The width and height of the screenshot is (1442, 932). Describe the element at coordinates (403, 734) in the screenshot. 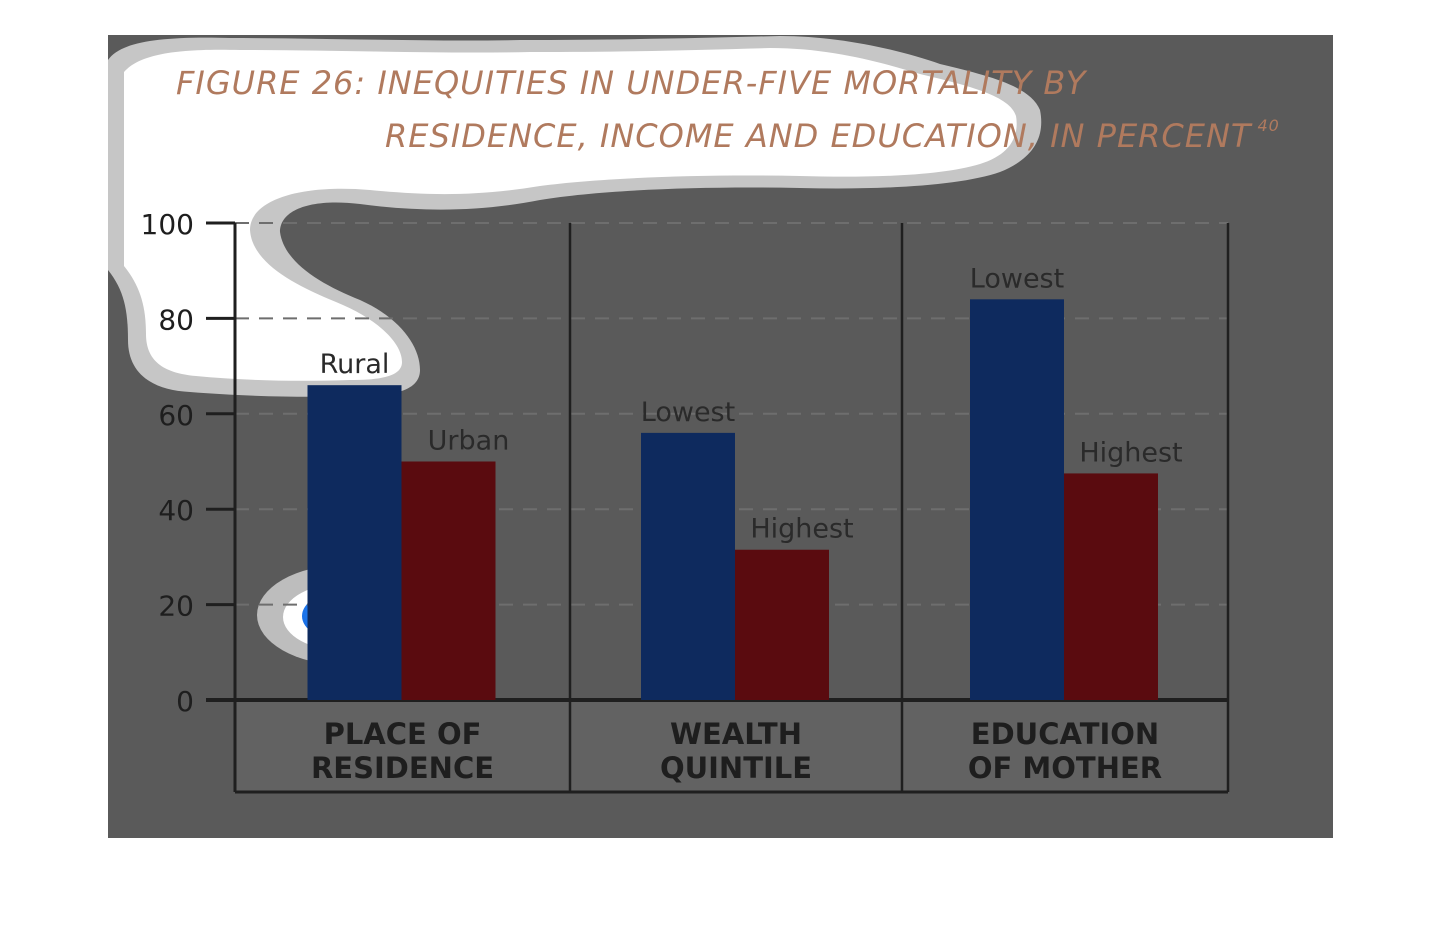

I see `category-label: PLACE OF` at that location.